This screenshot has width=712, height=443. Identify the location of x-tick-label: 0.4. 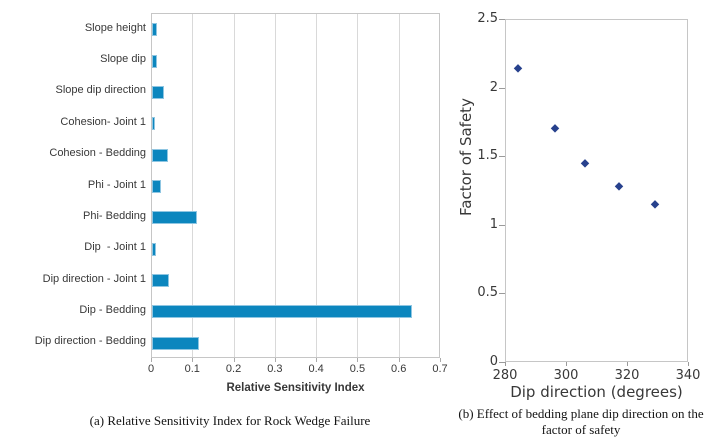
(316, 369).